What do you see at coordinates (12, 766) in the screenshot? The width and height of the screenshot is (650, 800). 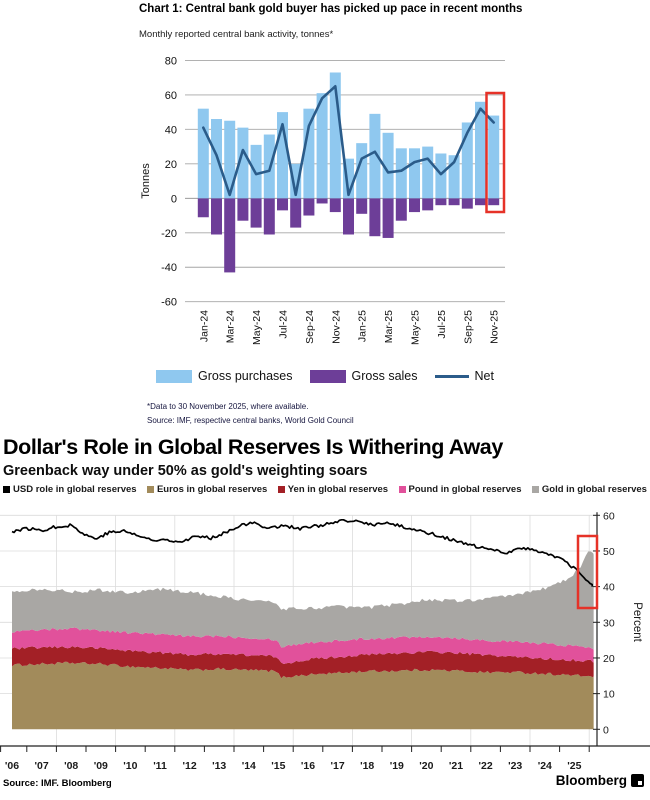 I see `svg-text: '06` at bounding box center [12, 766].